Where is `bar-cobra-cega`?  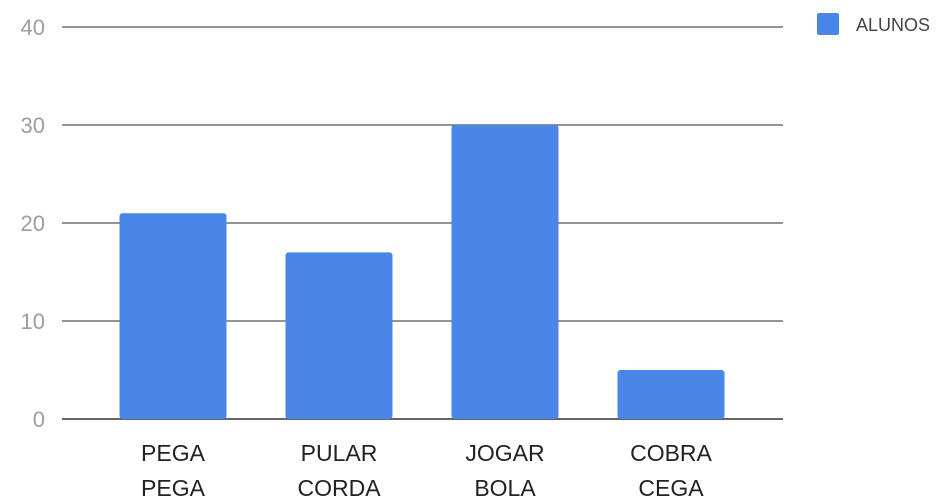
bar-cobra-cega is located at coordinates (671, 394).